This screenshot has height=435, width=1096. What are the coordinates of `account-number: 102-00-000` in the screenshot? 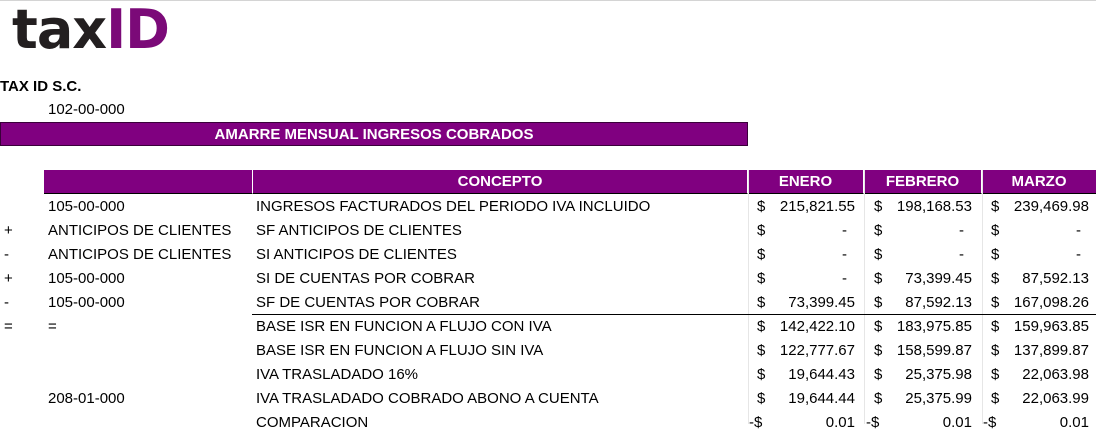 It's located at (86, 109).